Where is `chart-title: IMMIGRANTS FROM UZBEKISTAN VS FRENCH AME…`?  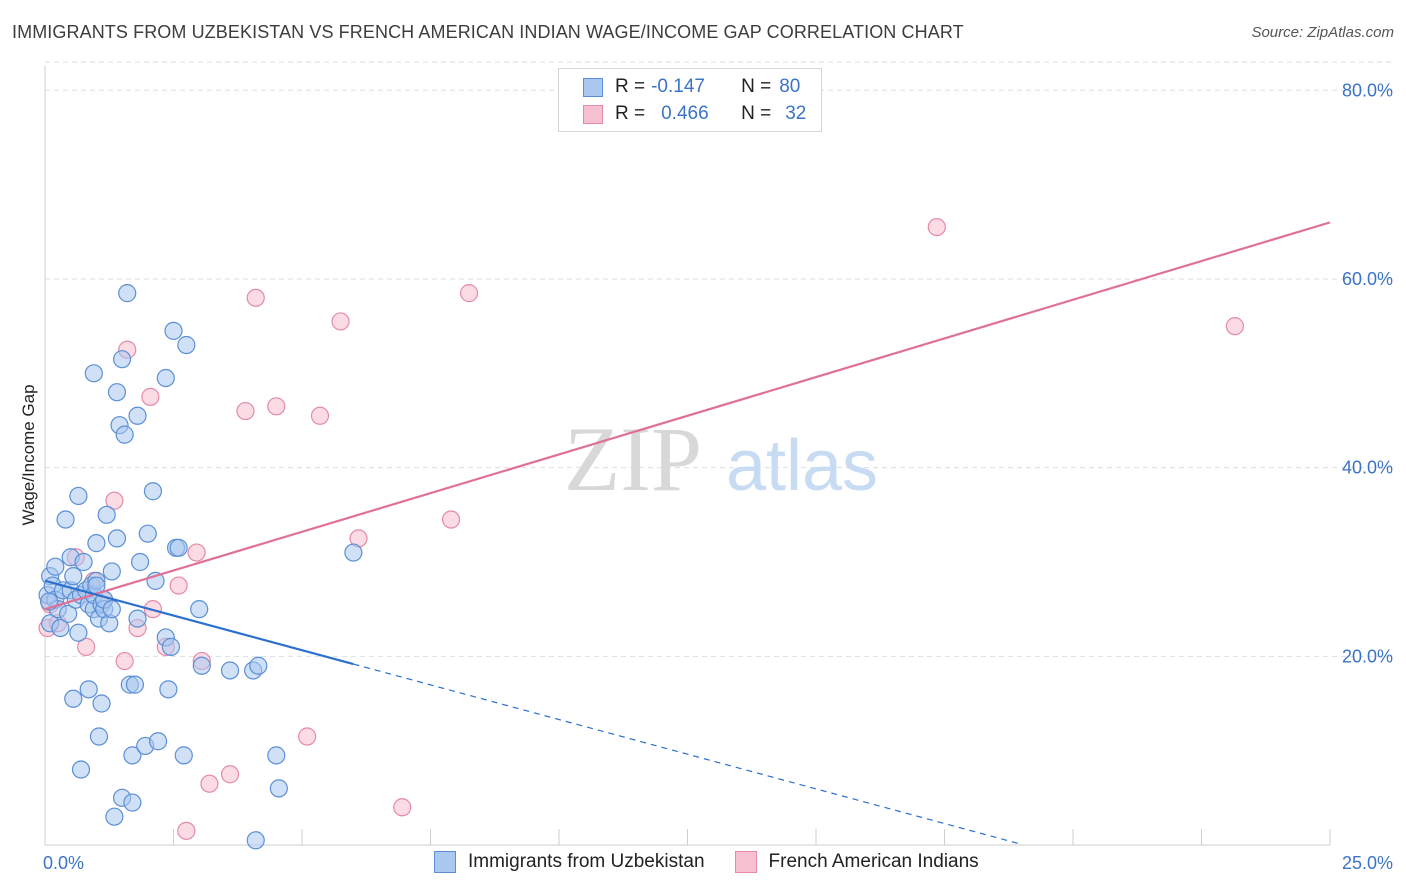
chart-title: IMMIGRANTS FROM UZBEKISTAN VS FRENCH AME… is located at coordinates (488, 32).